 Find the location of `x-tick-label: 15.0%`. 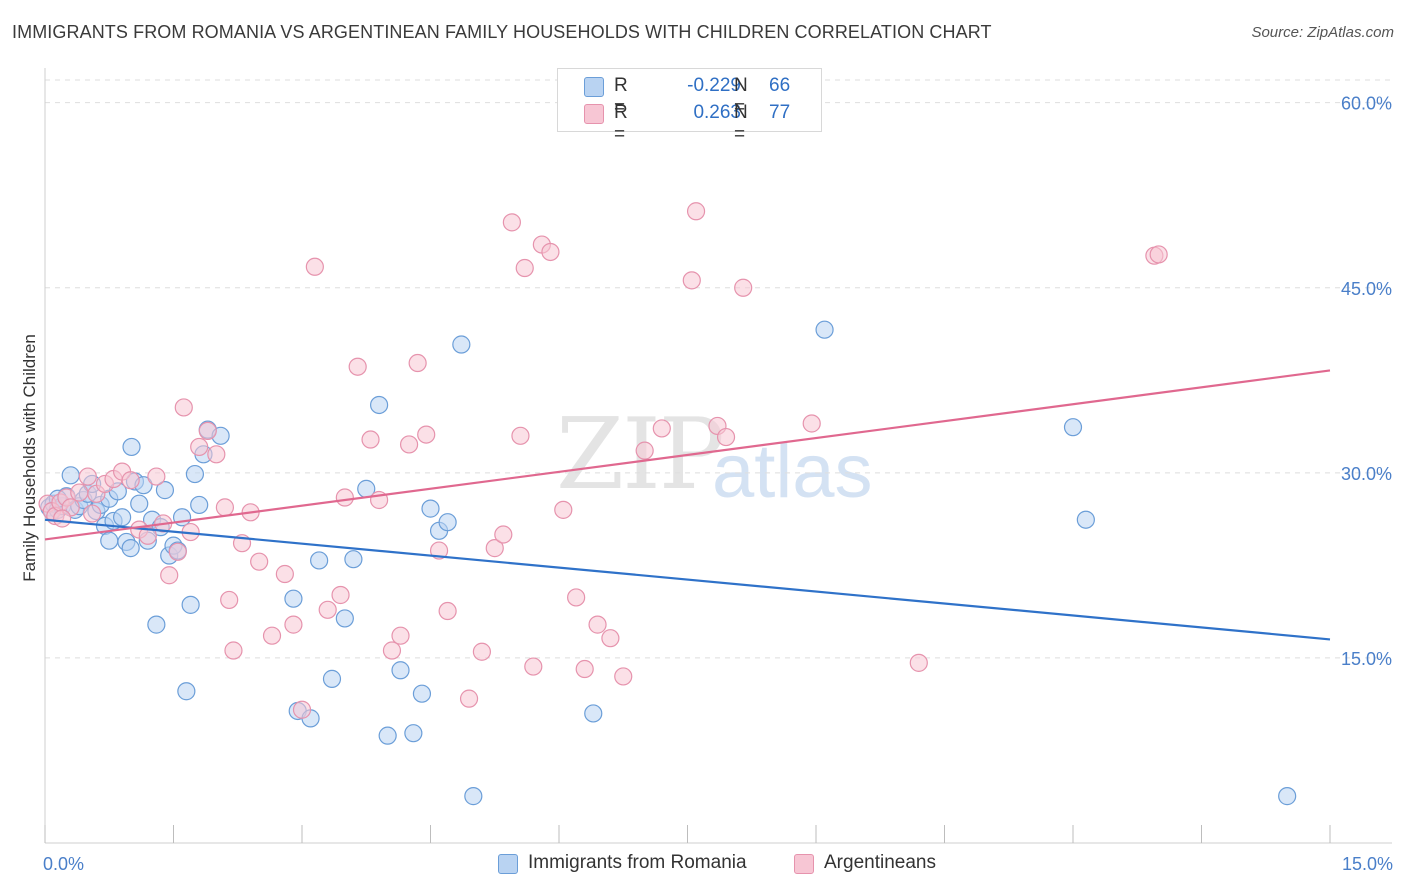

x-tick-label: 15.0% is located at coordinates (1367, 864).